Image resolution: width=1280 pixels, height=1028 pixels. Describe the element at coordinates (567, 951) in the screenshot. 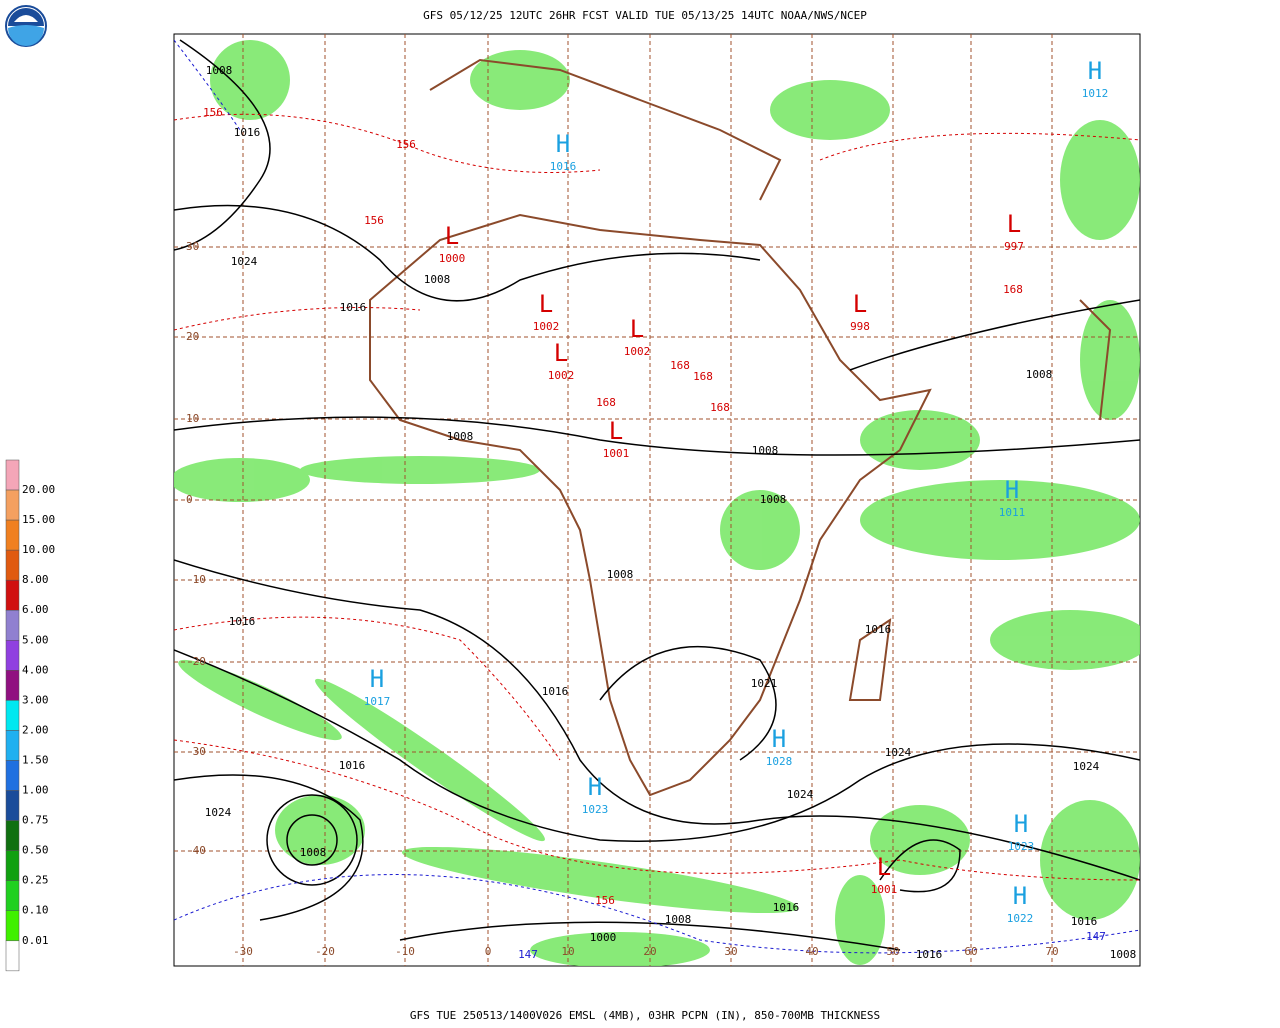

I see `lon-label: 10` at that location.